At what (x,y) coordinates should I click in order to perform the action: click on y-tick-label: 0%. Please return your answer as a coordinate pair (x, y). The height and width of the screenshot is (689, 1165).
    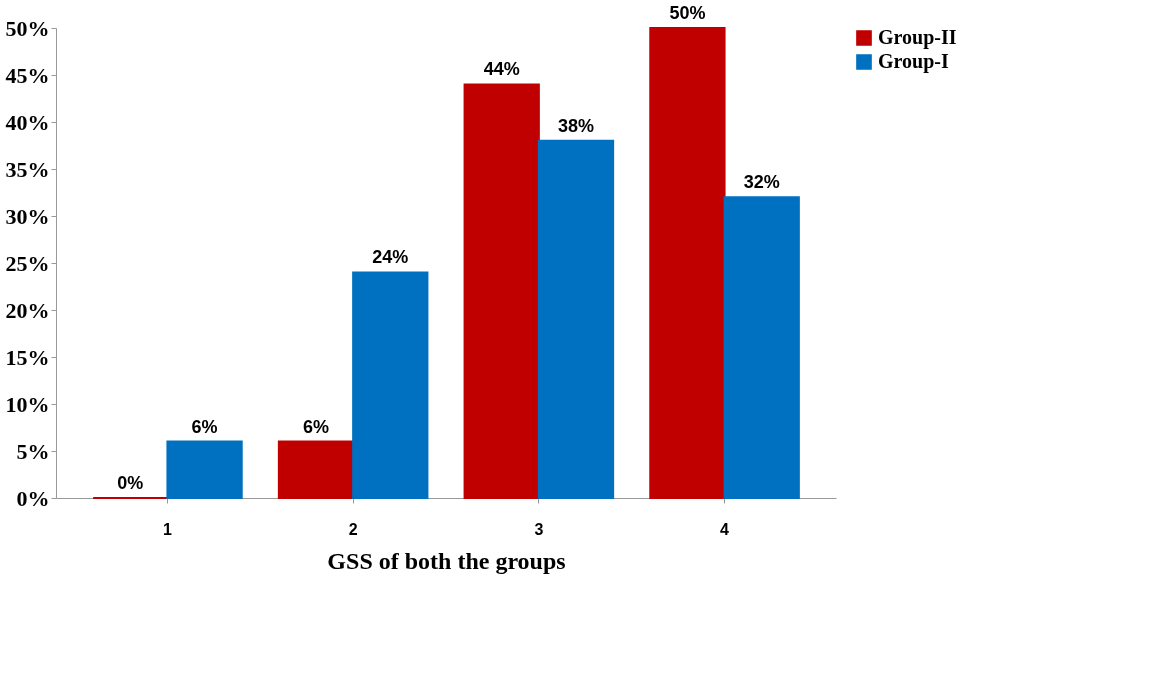
    Looking at the image, I should click on (33, 498).